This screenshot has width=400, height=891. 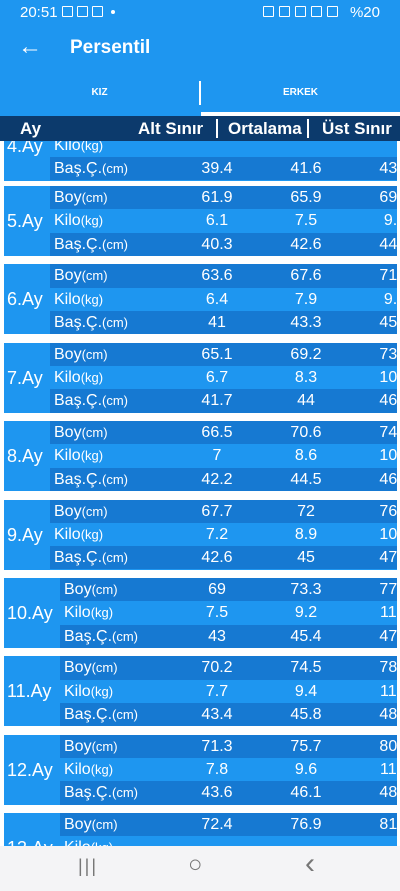 What do you see at coordinates (389, 168) in the screenshot?
I see `ust-value: 43.9` at bounding box center [389, 168].